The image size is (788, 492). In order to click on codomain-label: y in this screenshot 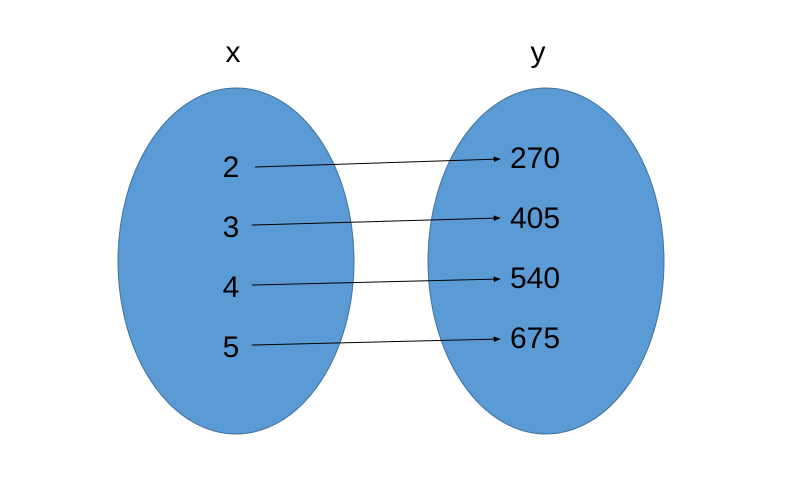, I will do `click(538, 52)`.